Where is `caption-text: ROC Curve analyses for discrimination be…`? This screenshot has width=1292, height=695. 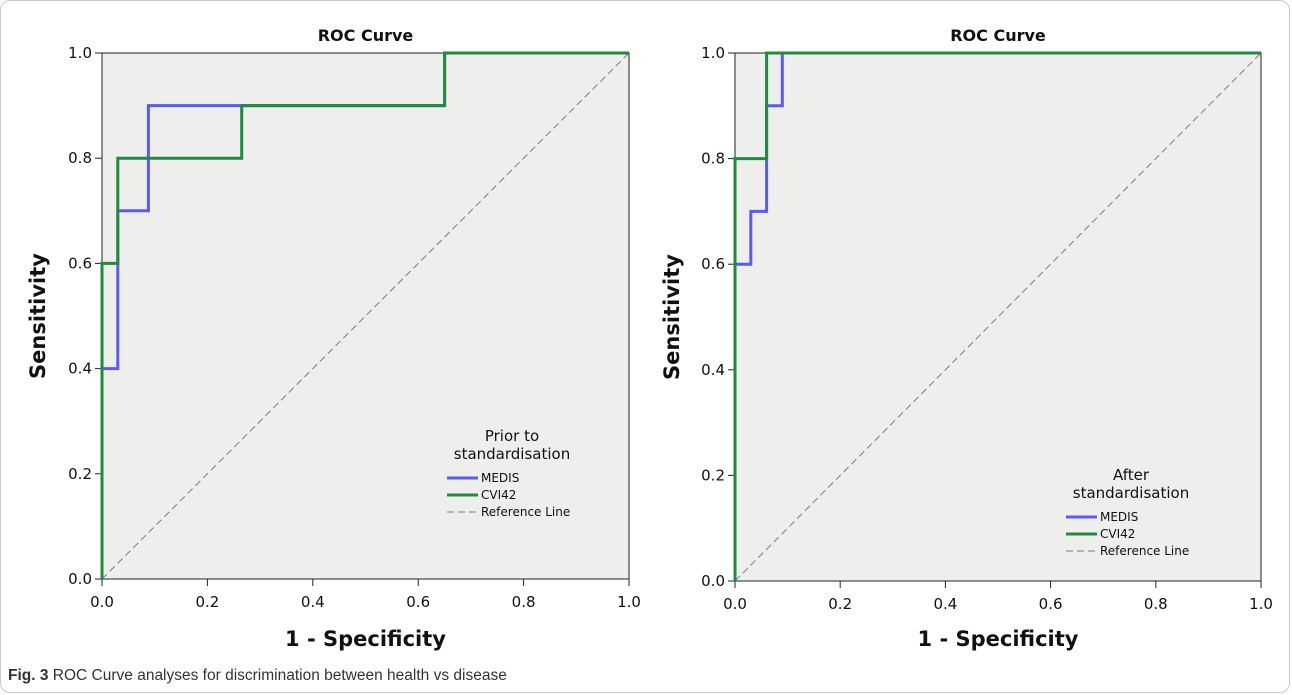
caption-text: ROC Curve analyses for discrimination be… is located at coordinates (279, 675).